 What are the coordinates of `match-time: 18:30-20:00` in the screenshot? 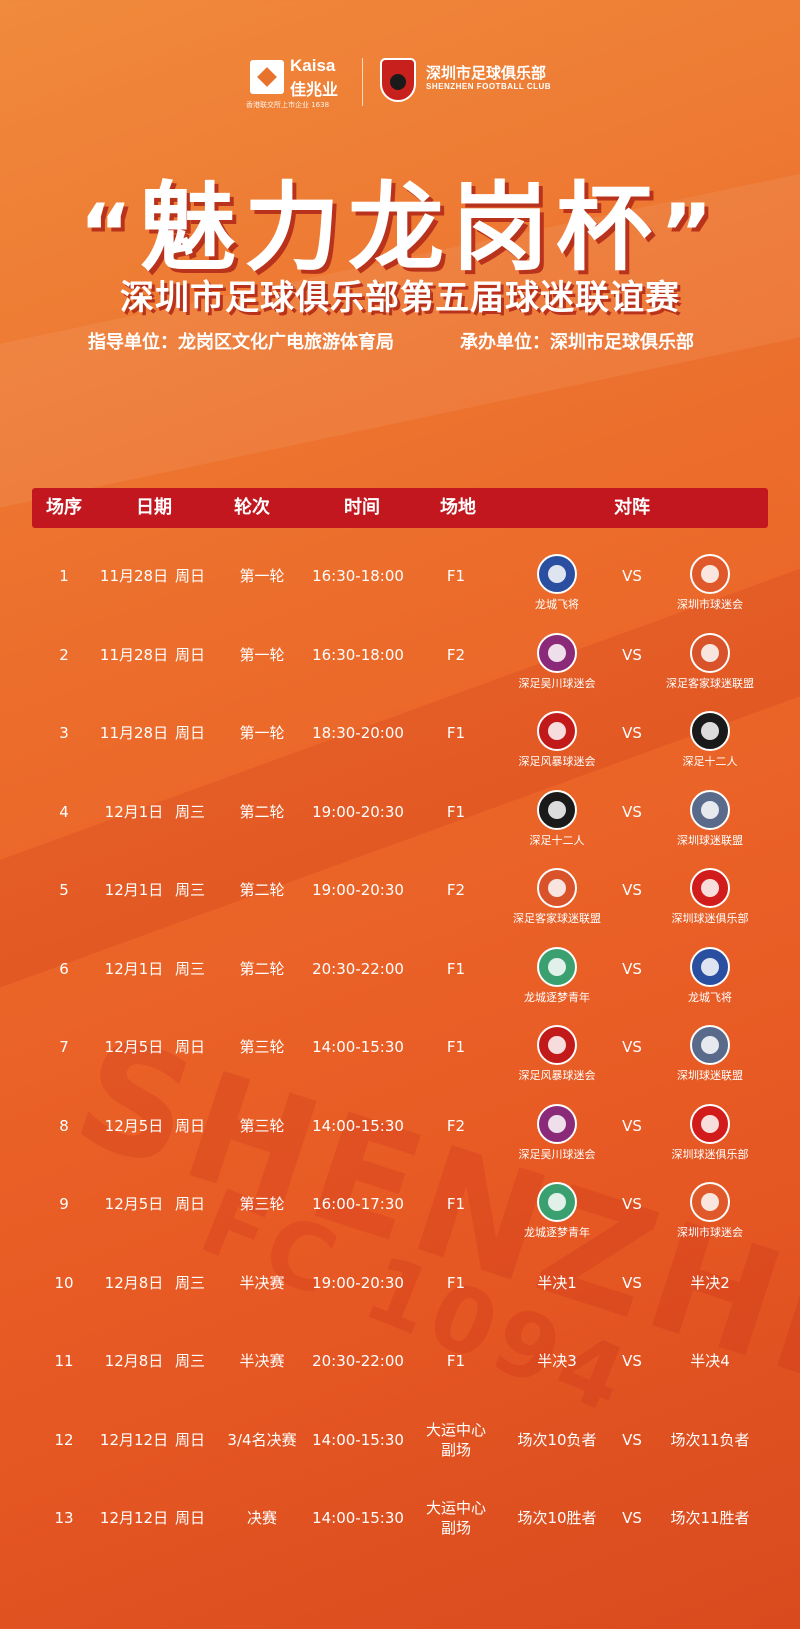 It's located at (358, 733).